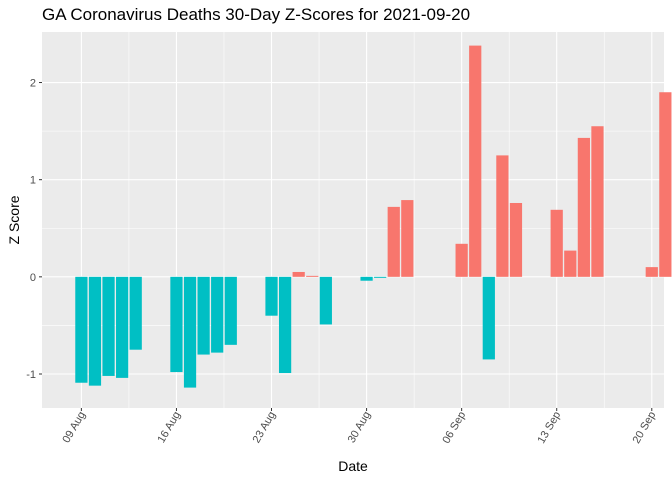 This screenshot has height=480, width=672. What do you see at coordinates (645, 428) in the screenshot?
I see `x-tick-label: 20 Sep` at bounding box center [645, 428].